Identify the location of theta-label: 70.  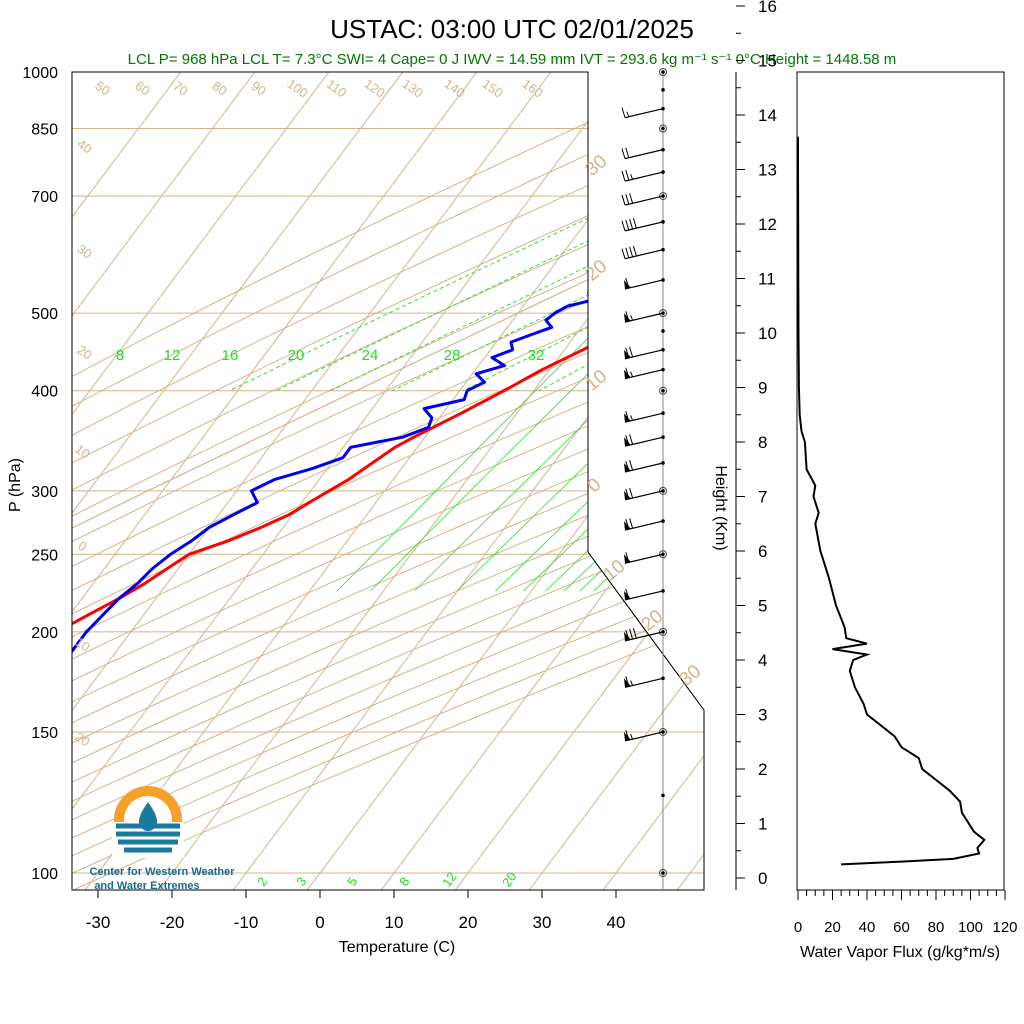
(180, 88).